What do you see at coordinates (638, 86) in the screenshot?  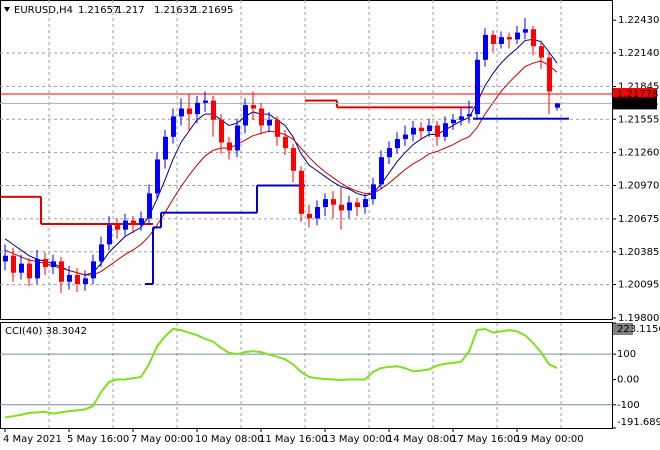 I see `y-tick-label: 1.21845` at bounding box center [638, 86].